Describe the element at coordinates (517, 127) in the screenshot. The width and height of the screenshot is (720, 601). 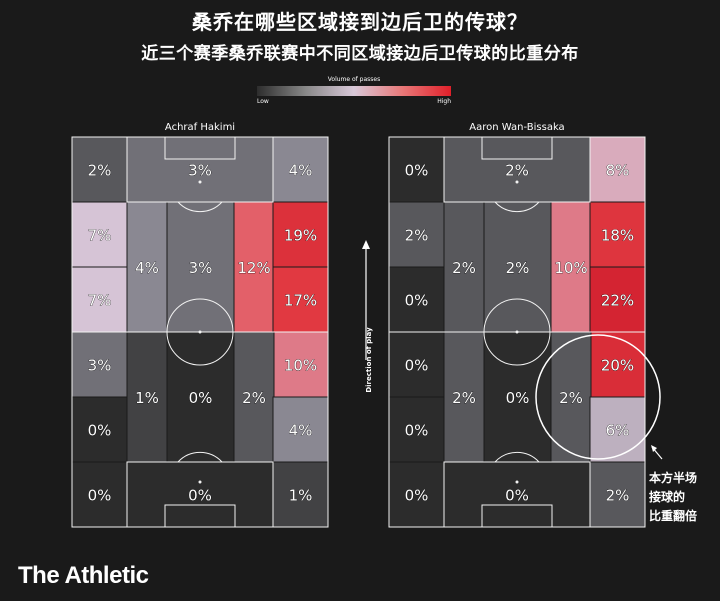
I see `pitch-title-right: Aaron Wan-Bissaka` at that location.